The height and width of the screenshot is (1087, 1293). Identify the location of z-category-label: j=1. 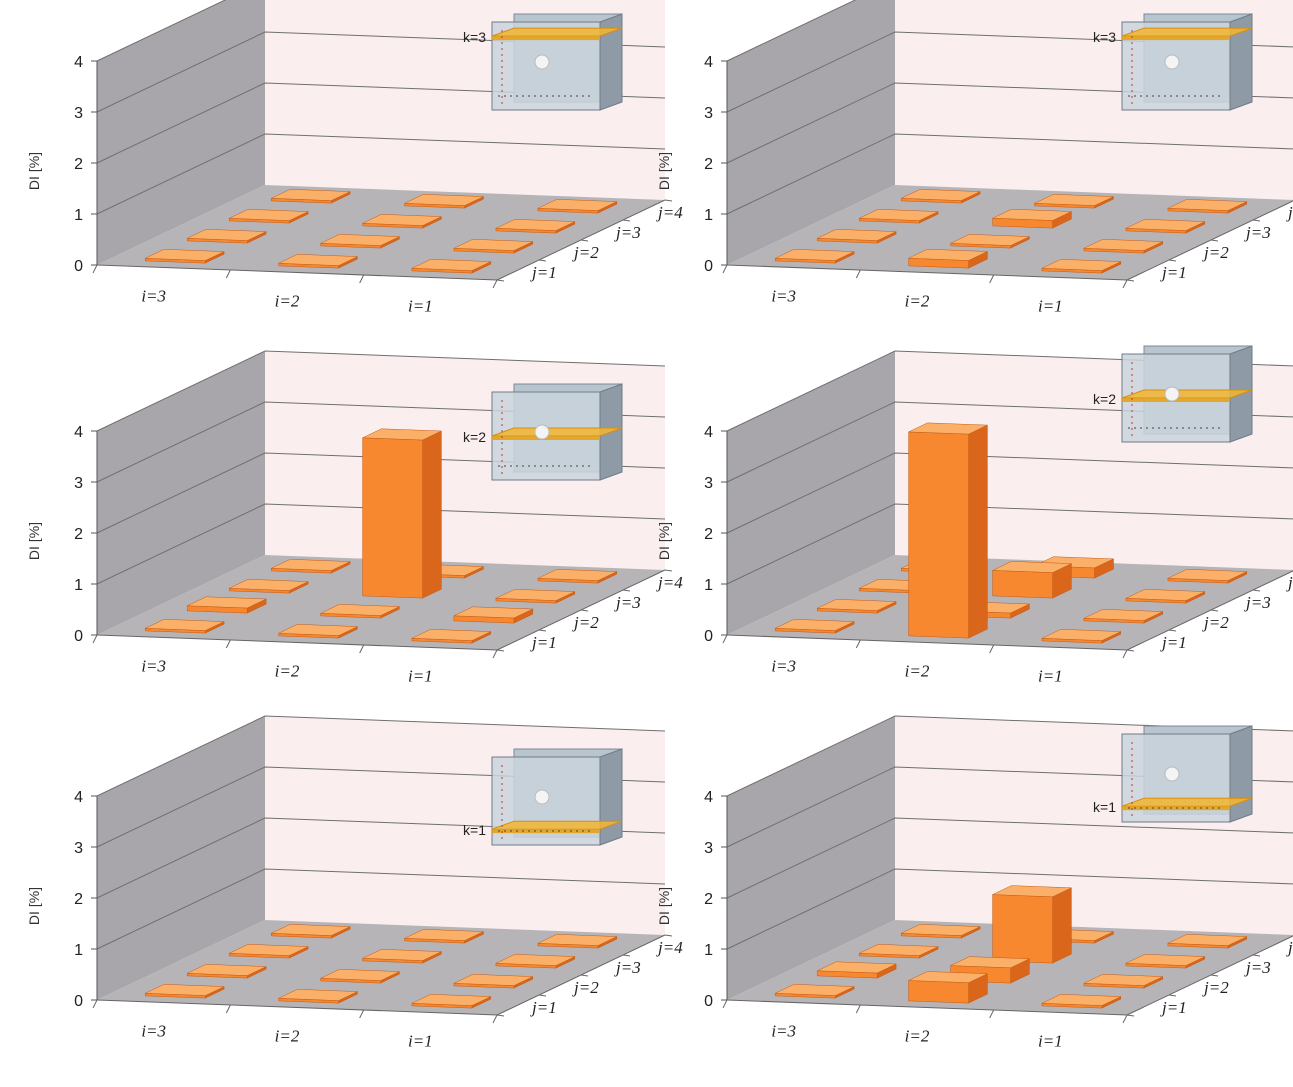
(1173, 1007).